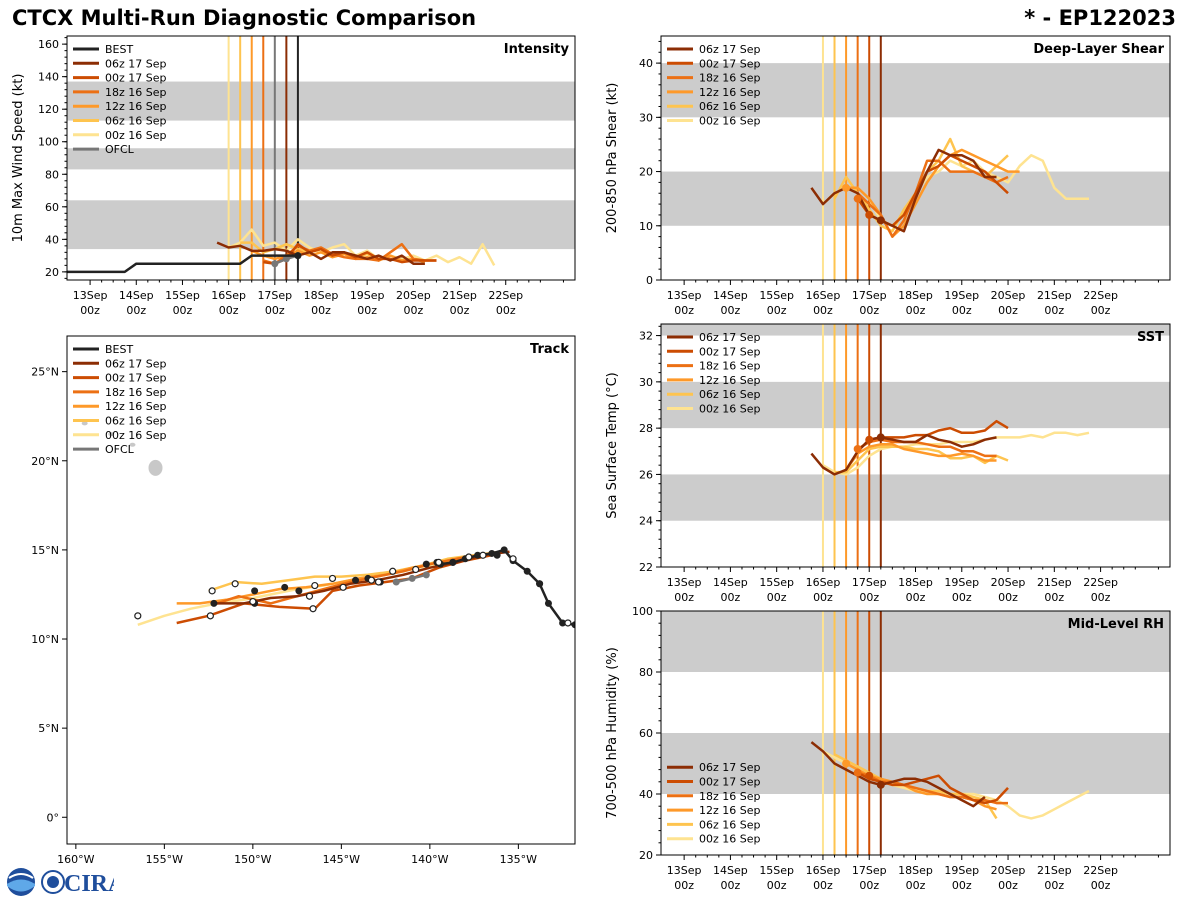 This screenshot has width=1200, height=900. What do you see at coordinates (136, 121) in the screenshot?
I see `intensity-legend-label: 06z 16 Sep` at bounding box center [136, 121].